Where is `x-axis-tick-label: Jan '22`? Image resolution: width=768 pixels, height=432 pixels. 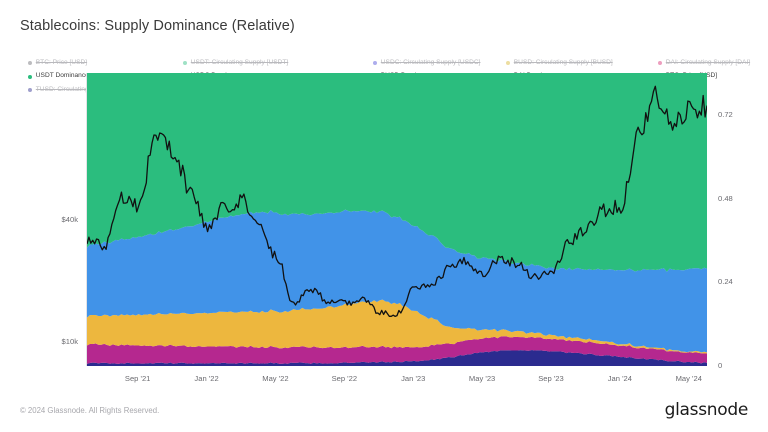
x-axis-tick-label: Jan '22 is located at coordinates (206, 378).